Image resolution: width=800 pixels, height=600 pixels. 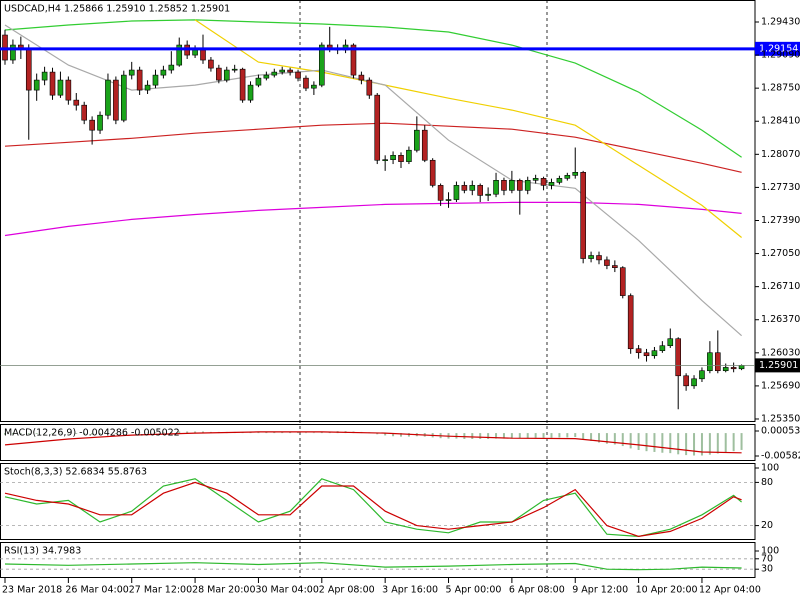 I want to click on y-tick-label: 0.000531, so click(x=780, y=431).